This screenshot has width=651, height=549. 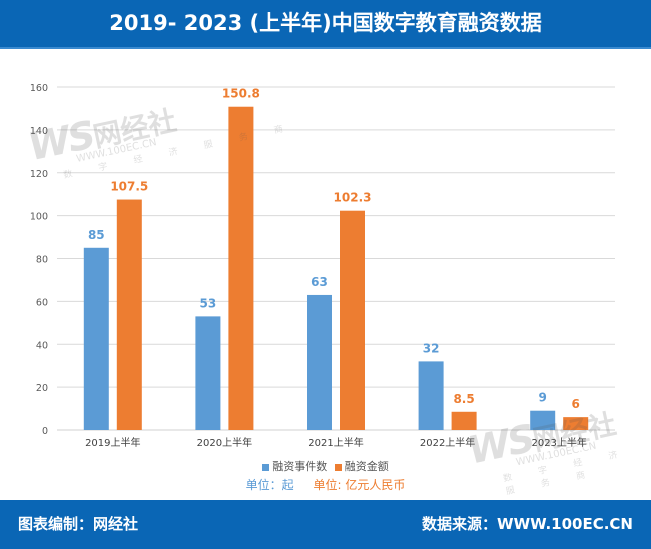 I want to click on x-tick-label: 2022上半年, so click(x=447, y=442).